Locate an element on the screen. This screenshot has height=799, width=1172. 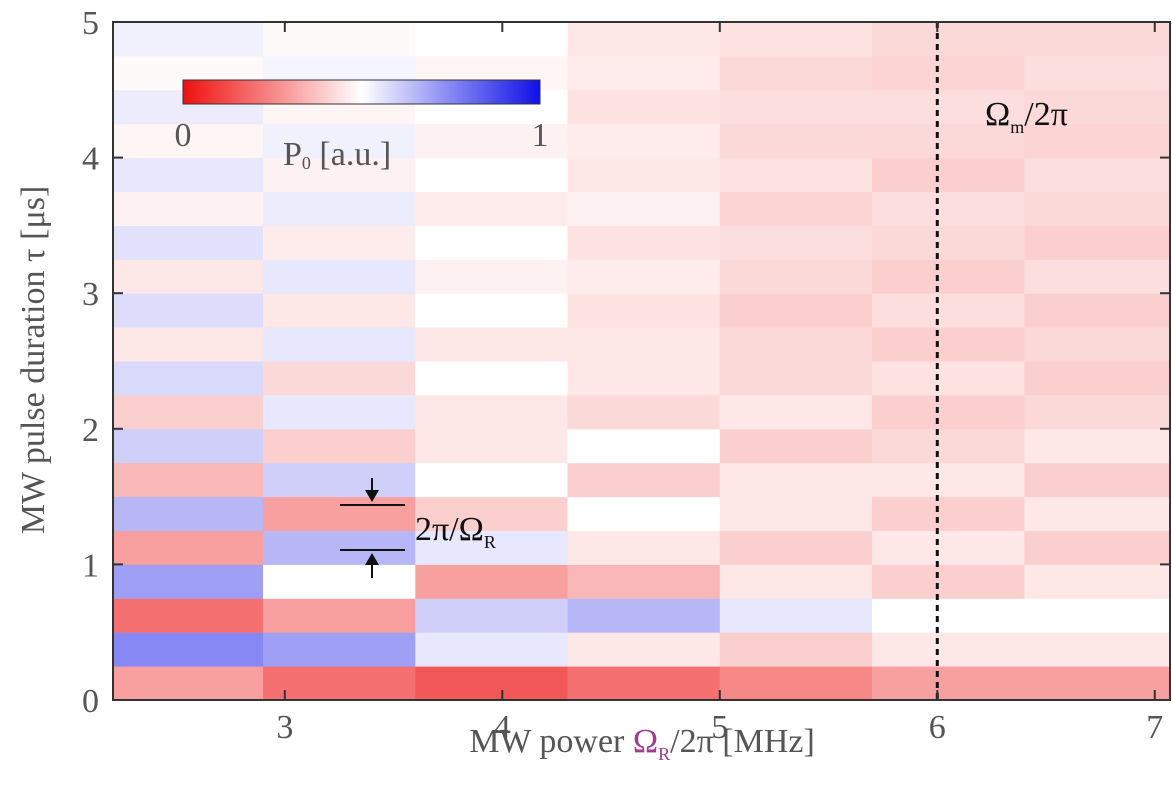
y-tick-label: 0 is located at coordinates (90, 701).